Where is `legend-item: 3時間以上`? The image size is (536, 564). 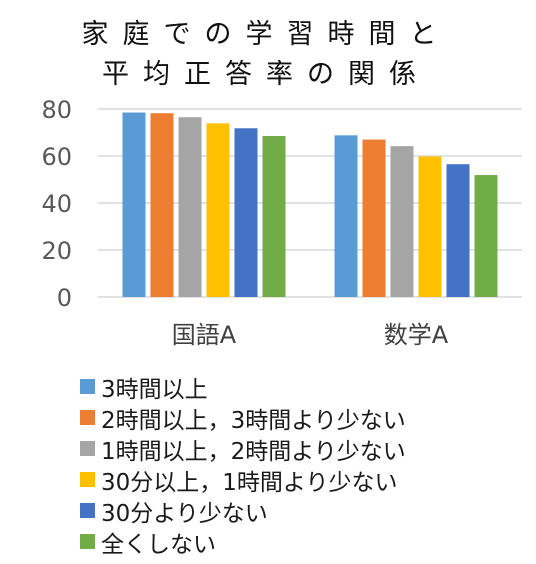 legend-item: 3時間以上 is located at coordinates (305, 387).